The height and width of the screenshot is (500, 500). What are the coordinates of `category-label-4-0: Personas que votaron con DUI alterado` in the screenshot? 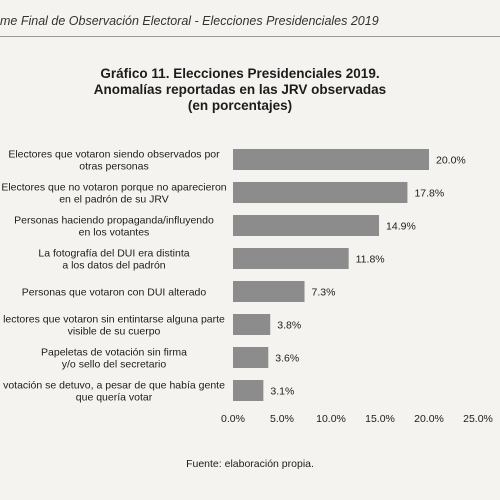 It's located at (114, 293).